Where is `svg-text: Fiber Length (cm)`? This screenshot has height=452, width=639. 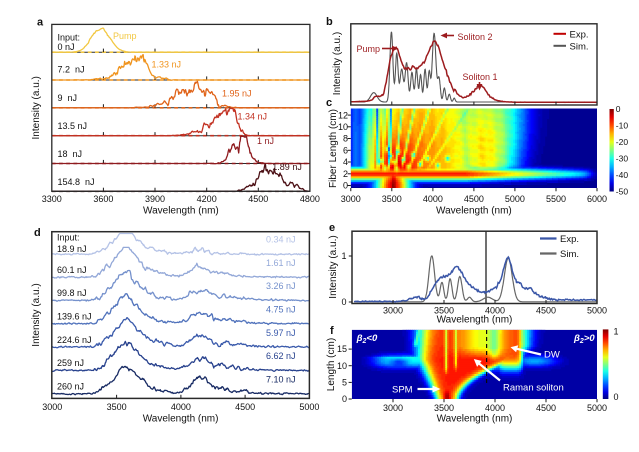 svg-text: Fiber Length (cm) is located at coordinates (333, 148).